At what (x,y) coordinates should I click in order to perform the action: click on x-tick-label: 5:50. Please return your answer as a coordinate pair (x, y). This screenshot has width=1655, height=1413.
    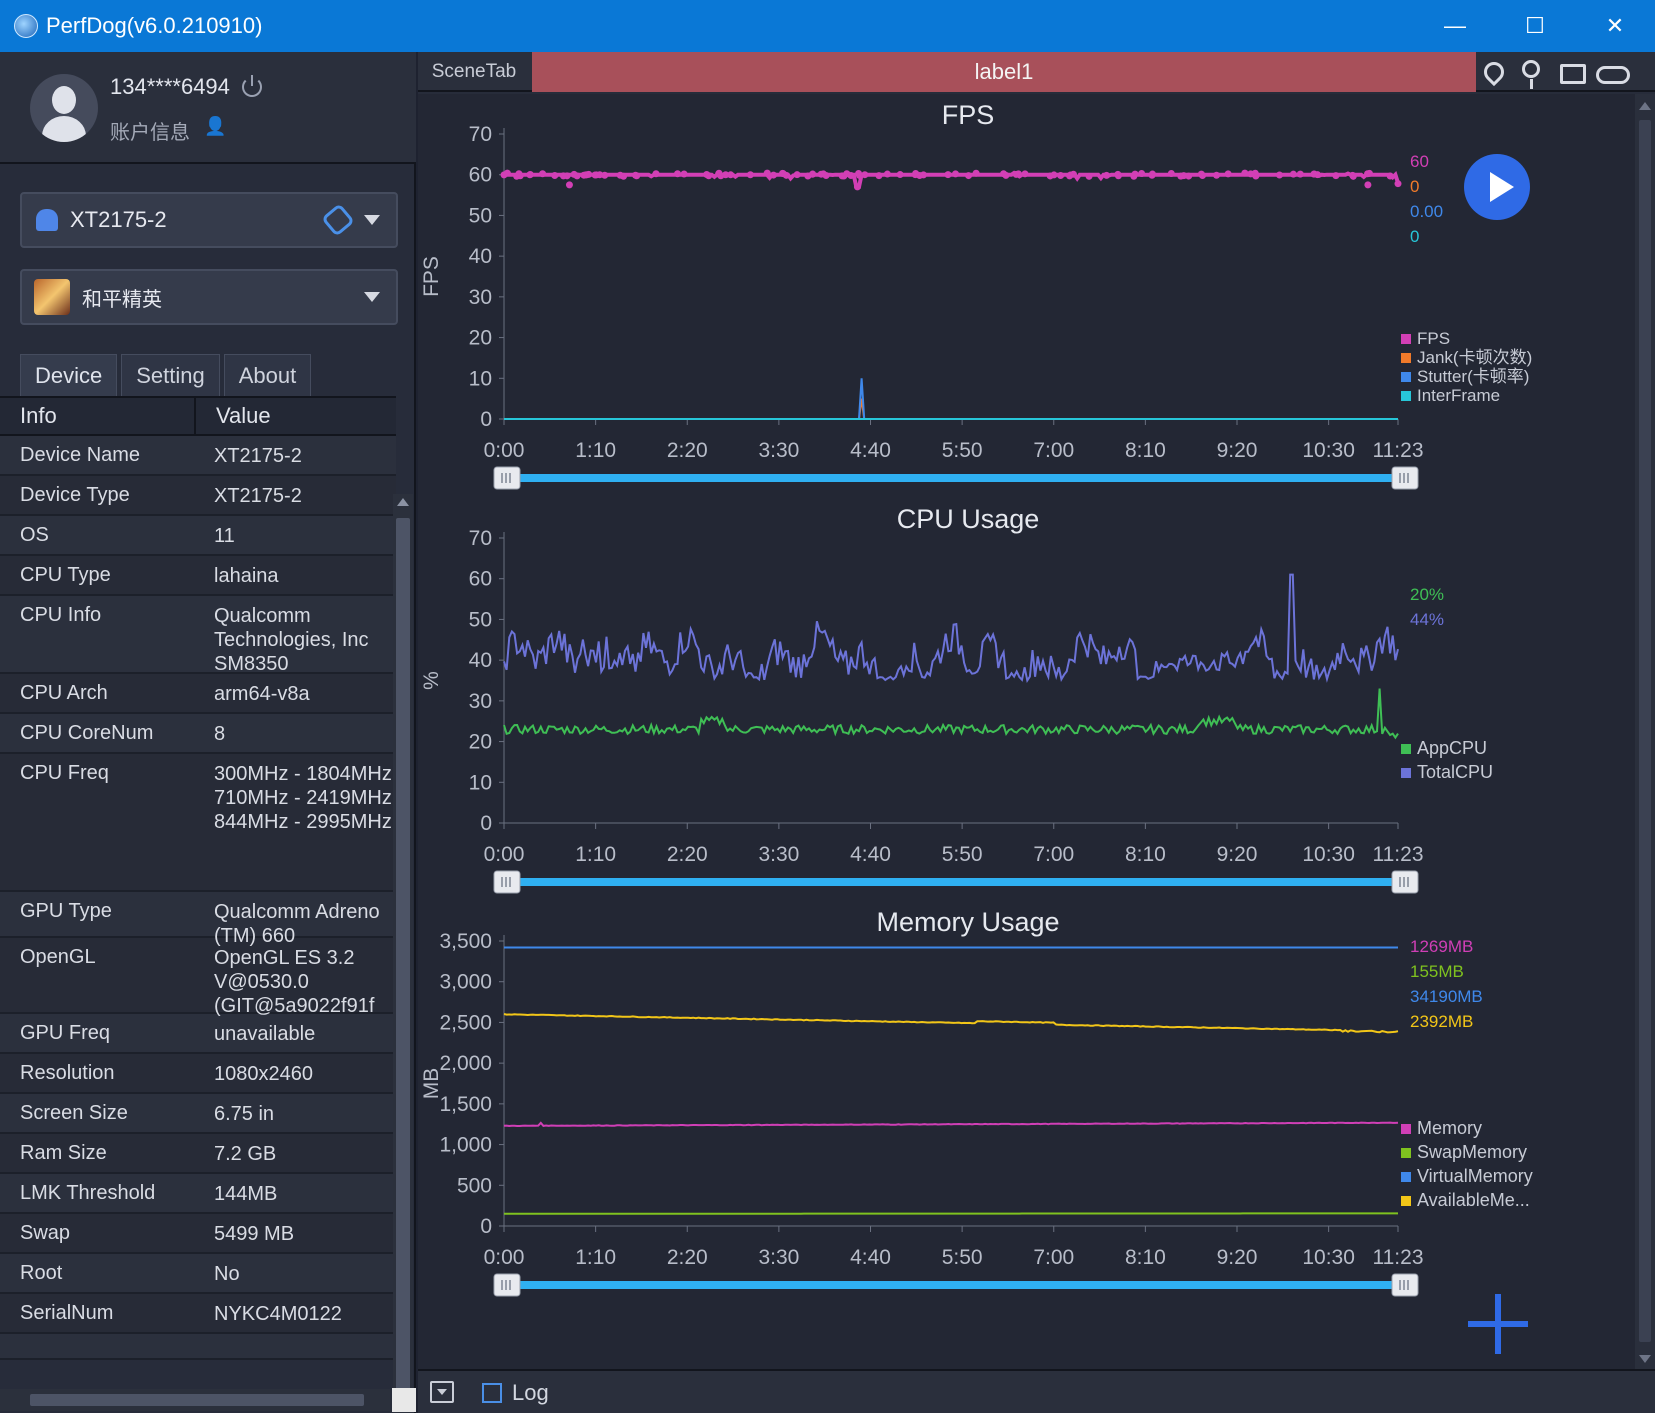
    Looking at the image, I should click on (962, 1257).